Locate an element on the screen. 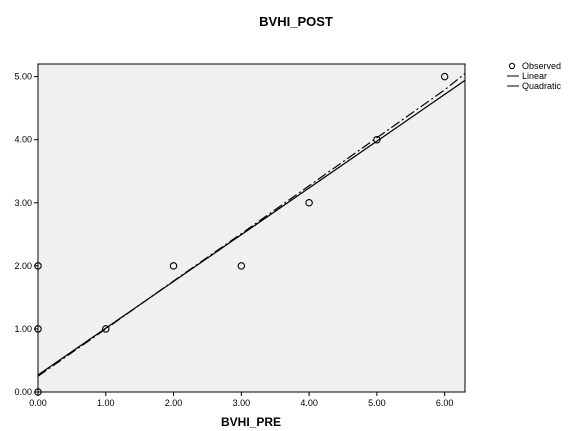 This screenshot has height=431, width=569. legend-label: Linear is located at coordinates (534, 76).